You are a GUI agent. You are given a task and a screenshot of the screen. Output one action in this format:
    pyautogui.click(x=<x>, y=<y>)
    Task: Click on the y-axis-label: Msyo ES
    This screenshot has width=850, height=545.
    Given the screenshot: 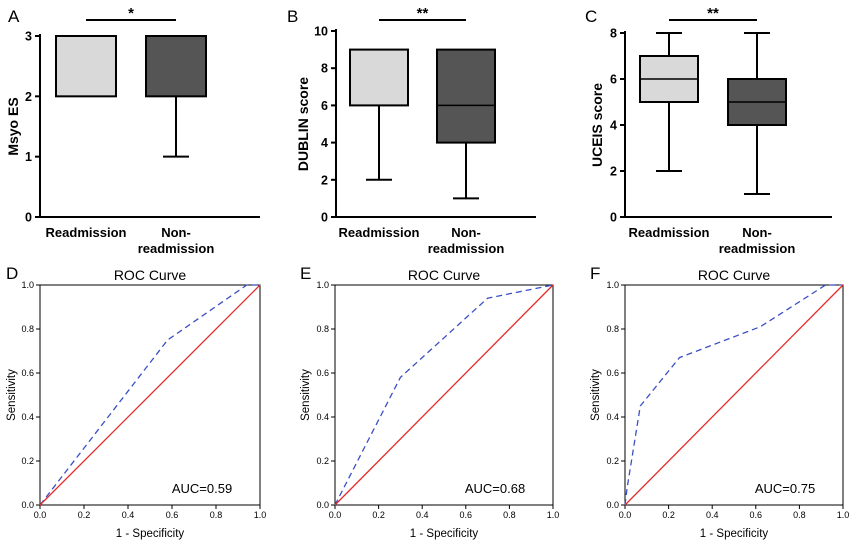 What is the action you would take?
    pyautogui.click(x=13, y=126)
    